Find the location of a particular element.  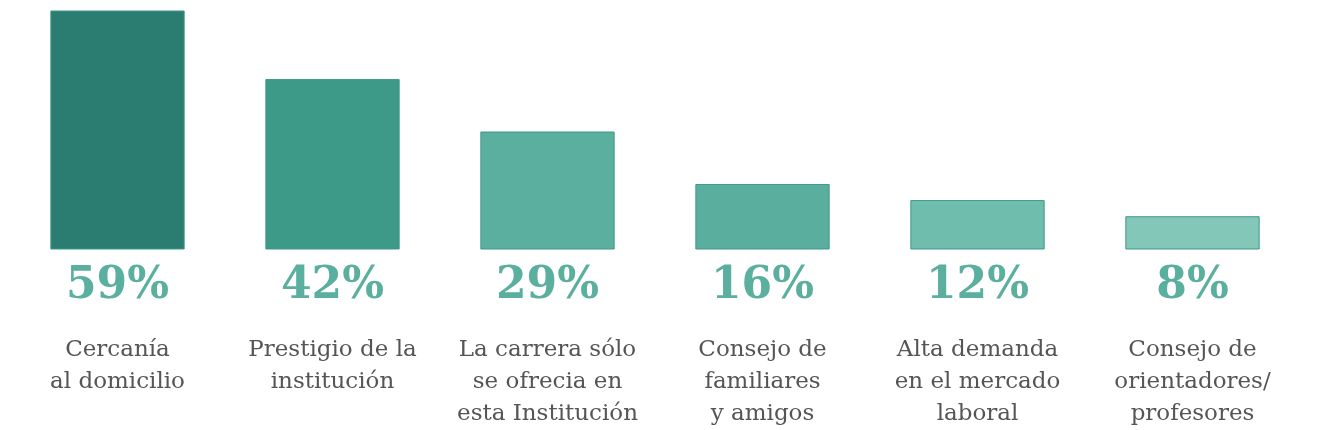

x-tick-label: La carrera sólo se ofrecia en esta Institución is located at coordinates (548, 379).